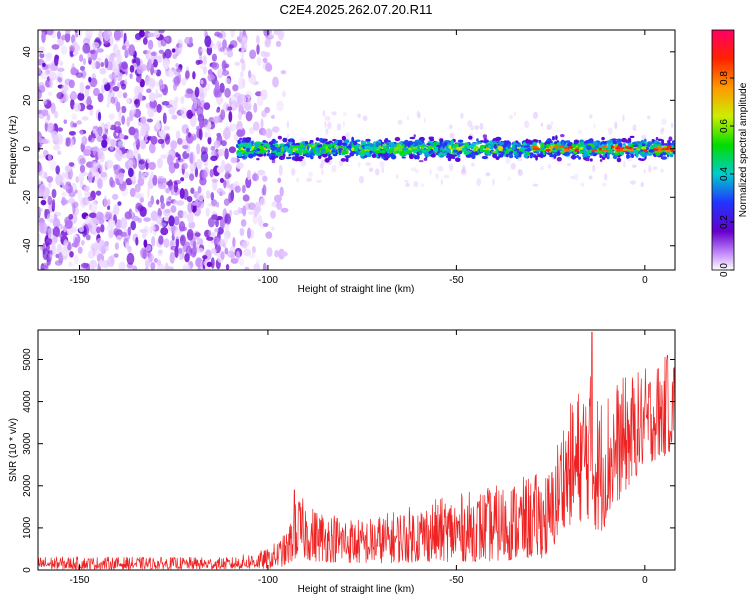 This screenshot has width=750, height=600. Describe the element at coordinates (27, 100) in the screenshot. I see `y-tick-label: 20` at that location.